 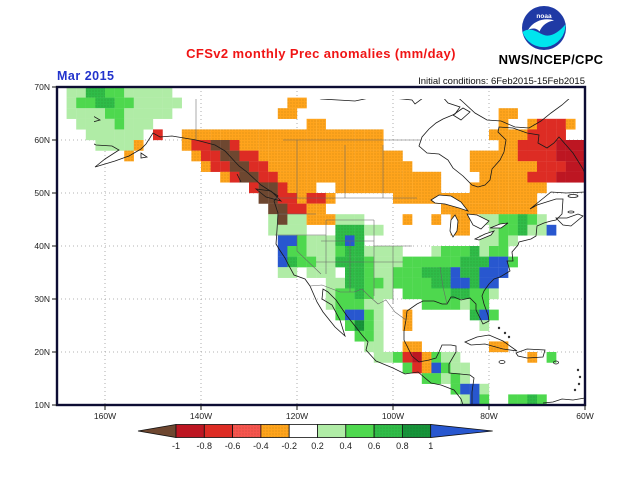 What do you see at coordinates (469, 217) in the screenshot?
I see `great-lakes` at bounding box center [469, 217].